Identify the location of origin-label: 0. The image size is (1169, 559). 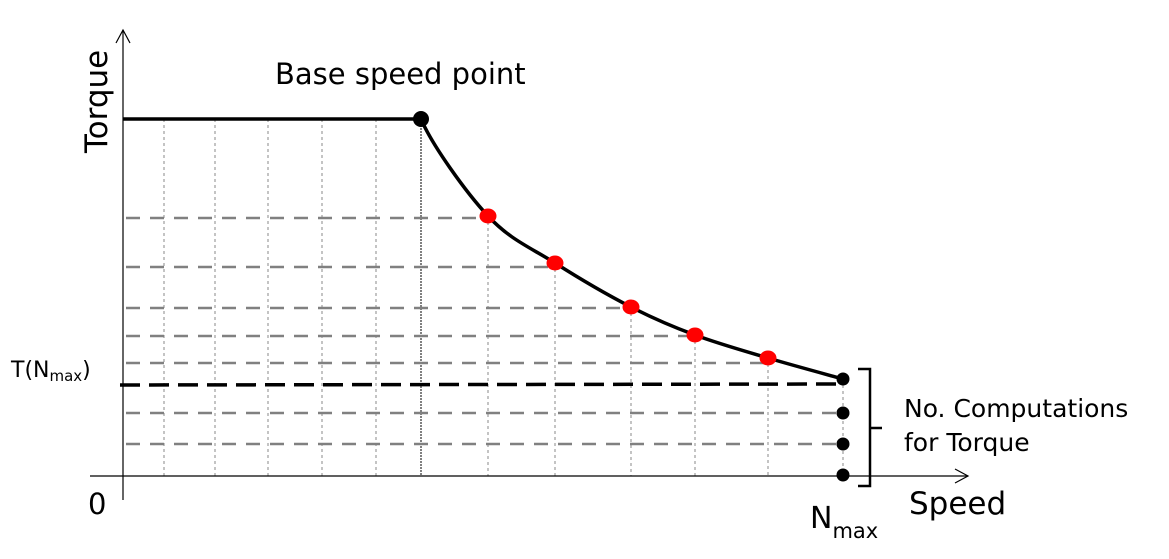
(97, 504).